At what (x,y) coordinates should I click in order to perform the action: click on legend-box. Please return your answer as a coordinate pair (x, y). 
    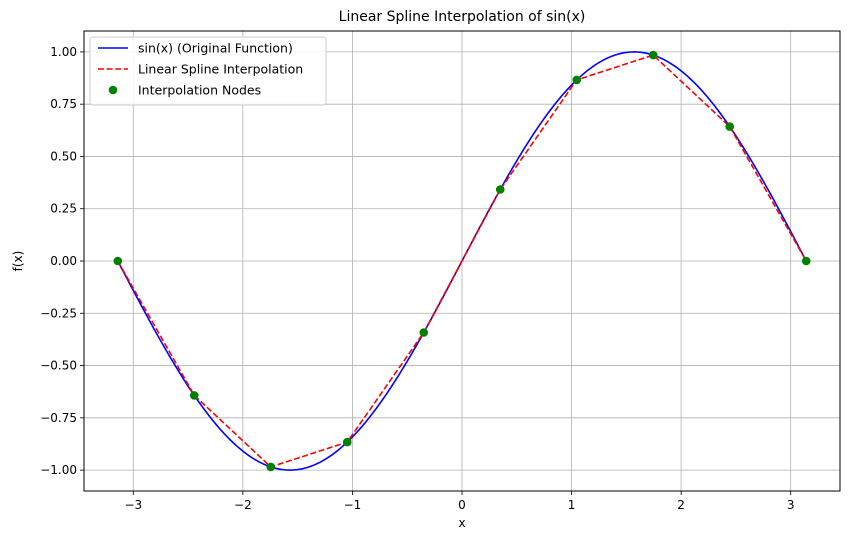
    Looking at the image, I should click on (208, 71).